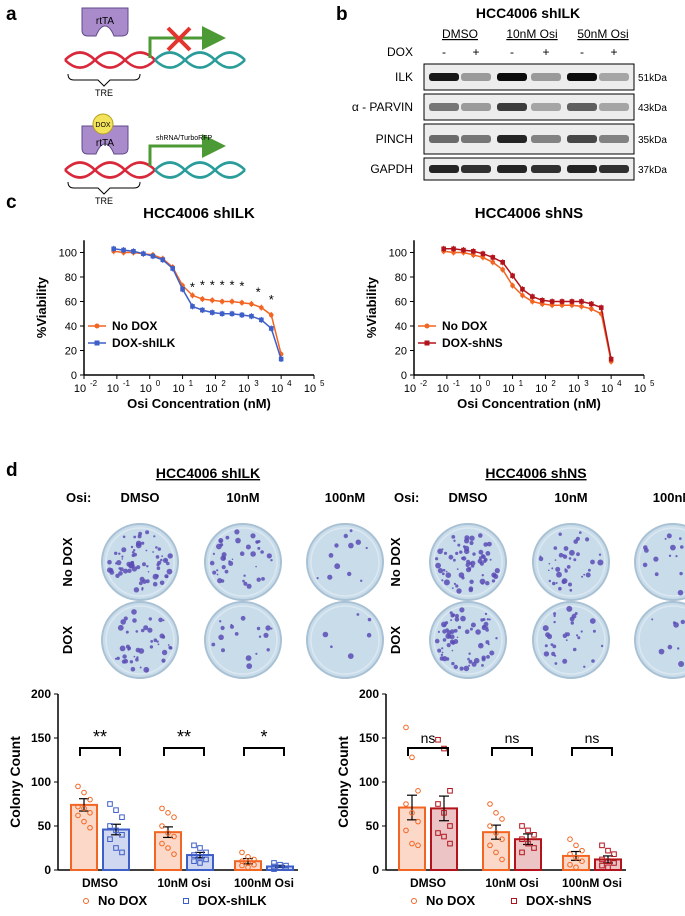  What do you see at coordinates (183, 883) in the screenshot?
I see `x-category-label: 10nM Osi` at bounding box center [183, 883].